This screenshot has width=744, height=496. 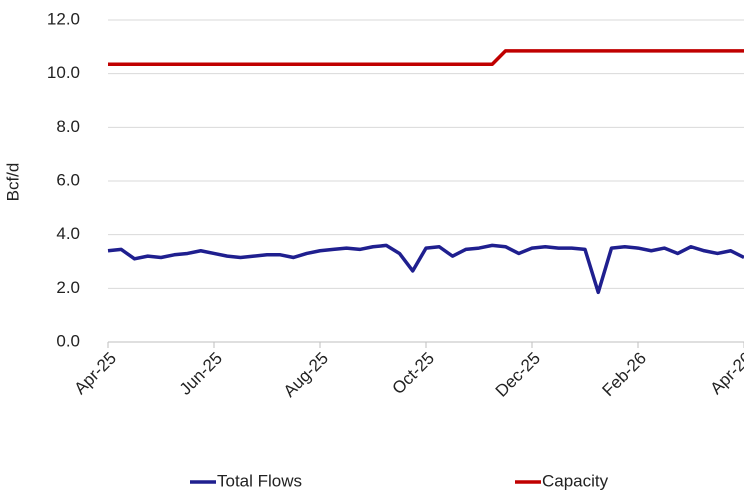 What do you see at coordinates (201, 374) in the screenshot?
I see `x-tick-label: Jun-25` at bounding box center [201, 374].